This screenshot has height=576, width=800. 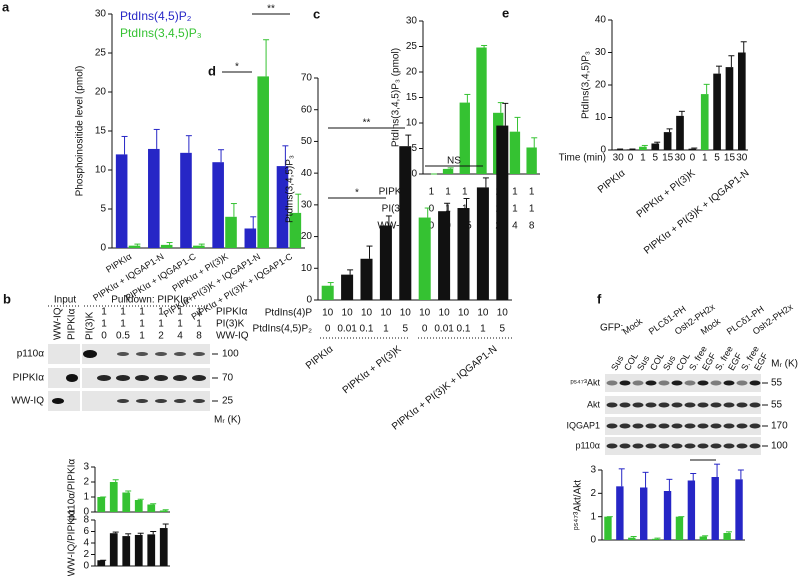 I want to click on row-value: 0.01, so click(x=347, y=329).